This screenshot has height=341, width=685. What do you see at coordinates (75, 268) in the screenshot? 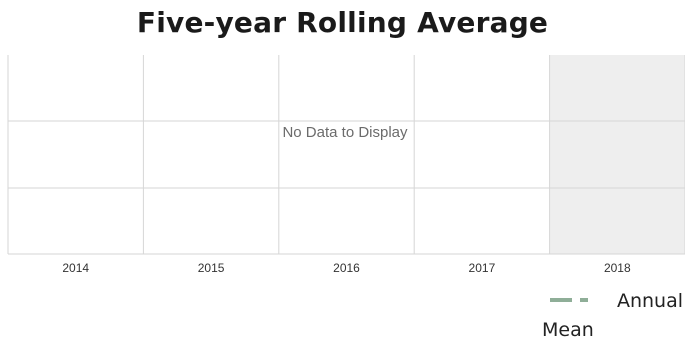
I see `x-tick-label: 2014` at bounding box center [75, 268].